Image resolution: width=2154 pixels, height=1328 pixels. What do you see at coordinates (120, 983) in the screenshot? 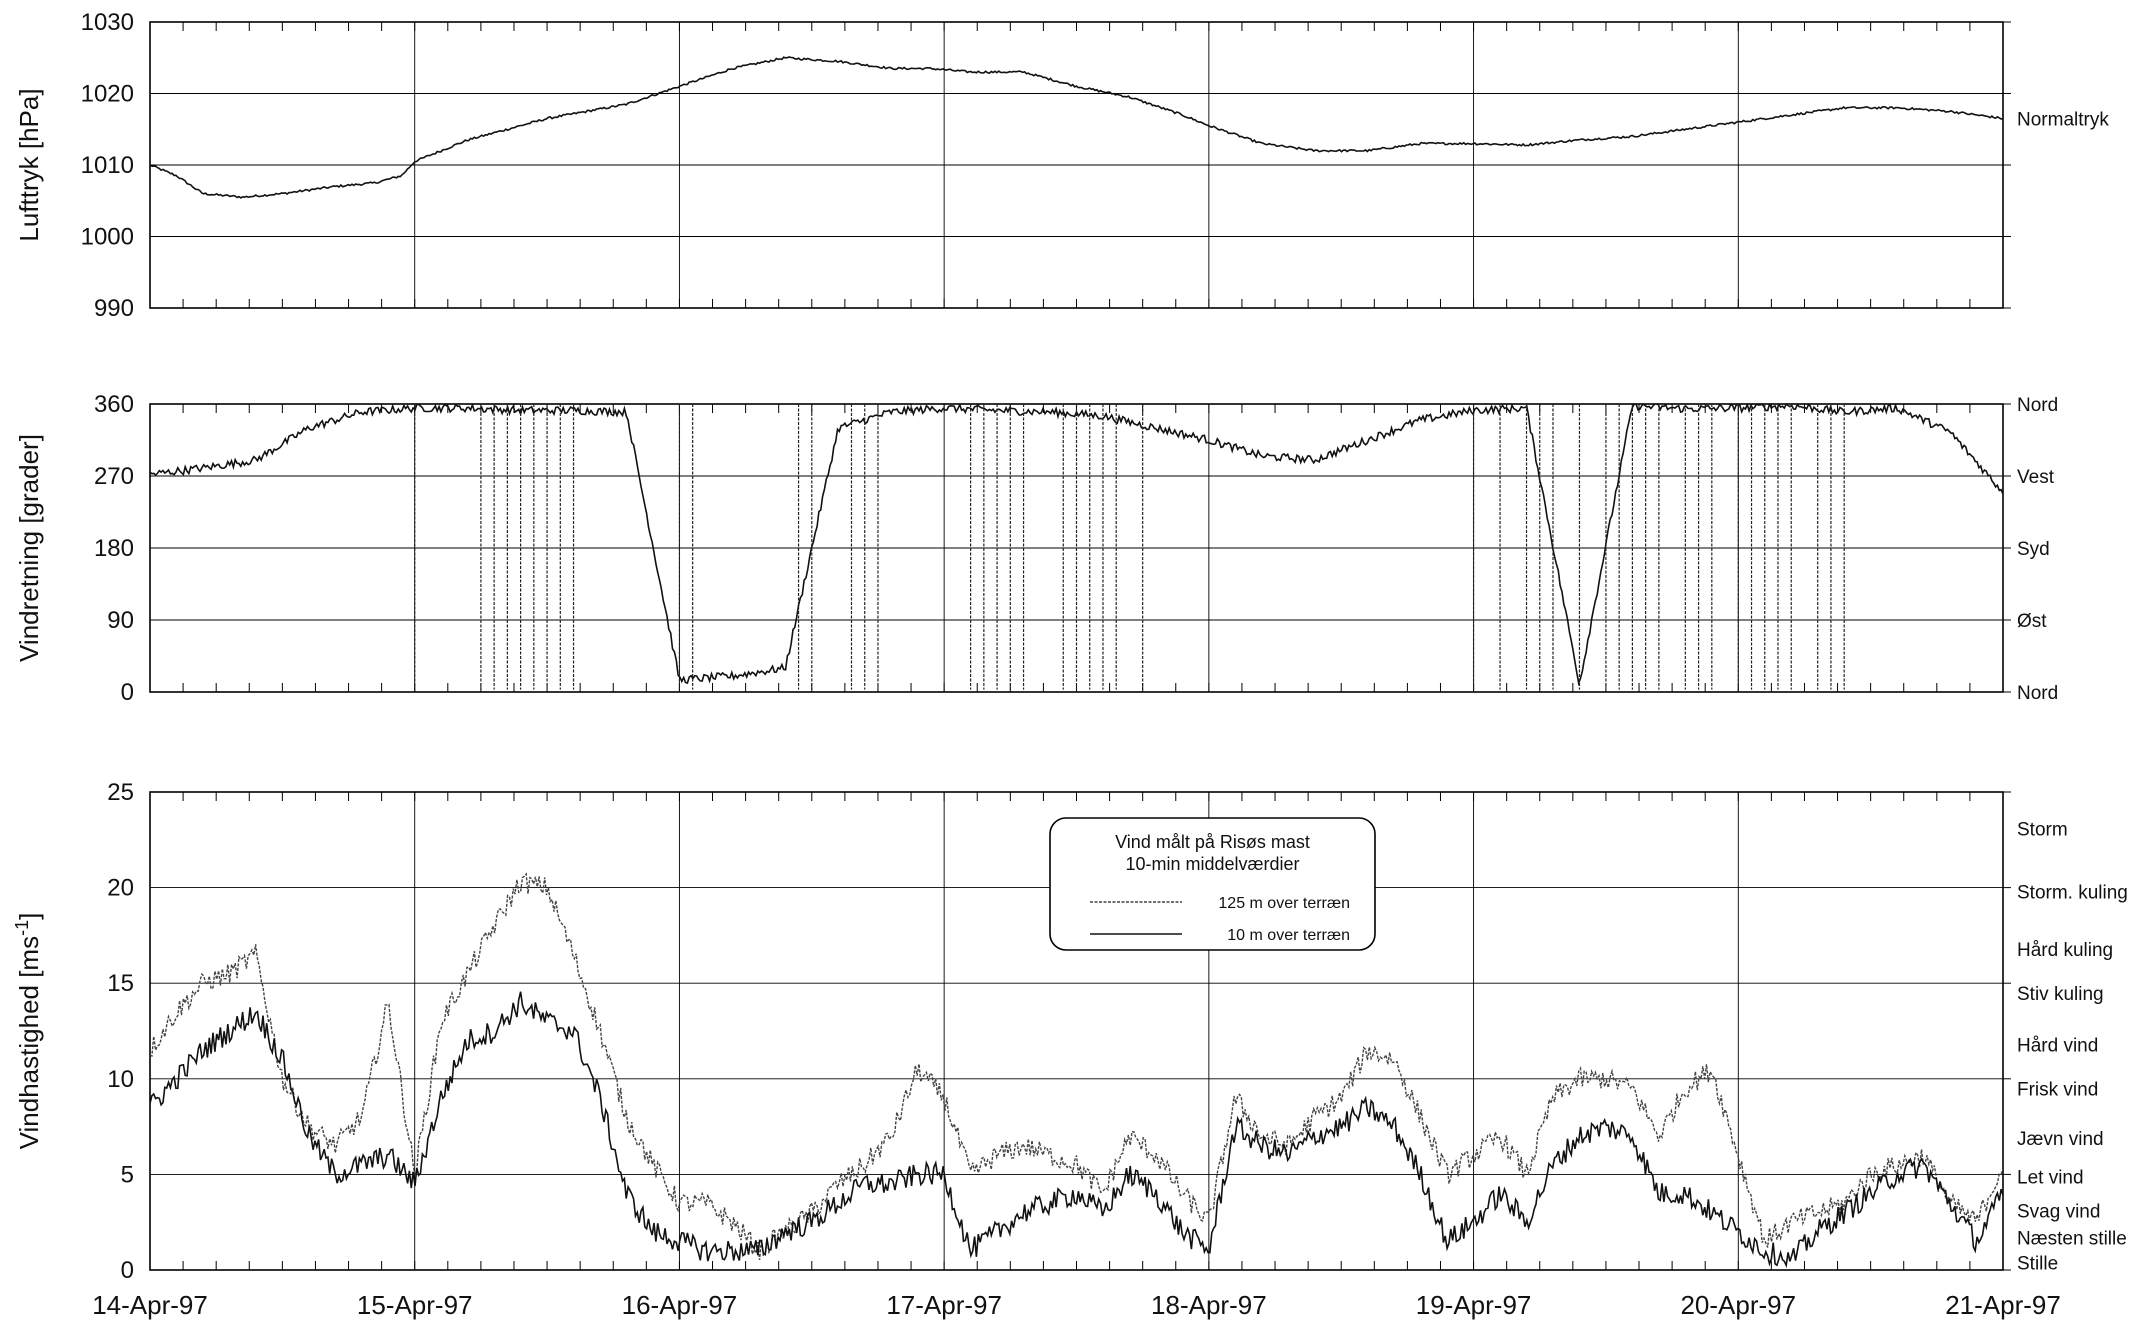
I see `y-tick-label: 15` at bounding box center [120, 983].